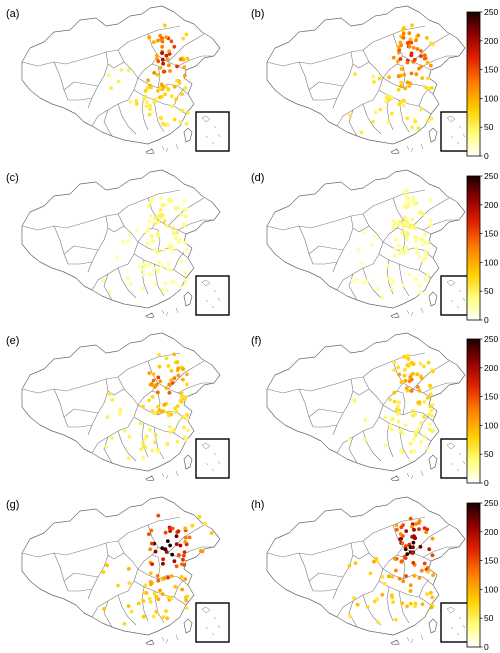 This screenshot has height=653, width=500. Describe the element at coordinates (257, 14) in the screenshot. I see `panel-label: (b)` at that location.